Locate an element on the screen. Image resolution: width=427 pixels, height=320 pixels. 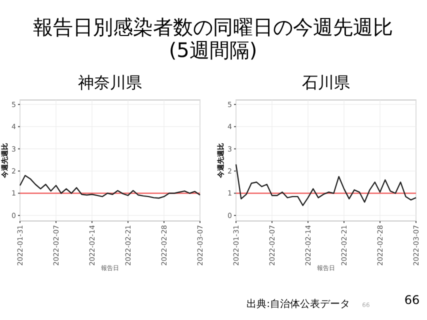
text: (5週間隔) is located at coordinates (213, 50).